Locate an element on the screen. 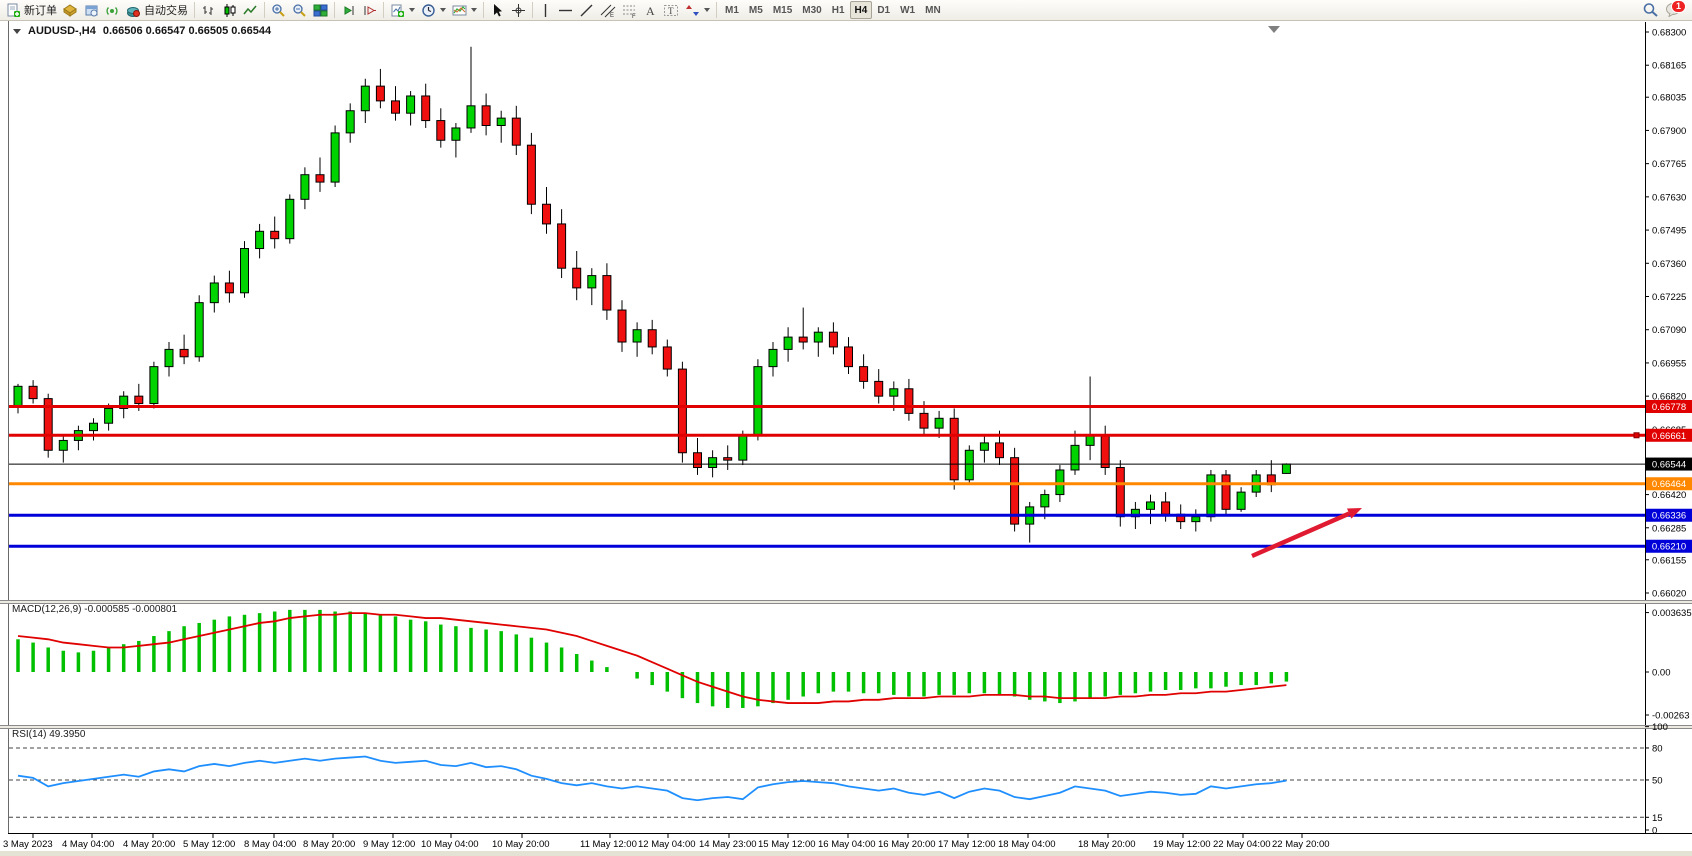 Image resolution: width=1692 pixels, height=856 pixels. signals-button is located at coordinates (112, 10).